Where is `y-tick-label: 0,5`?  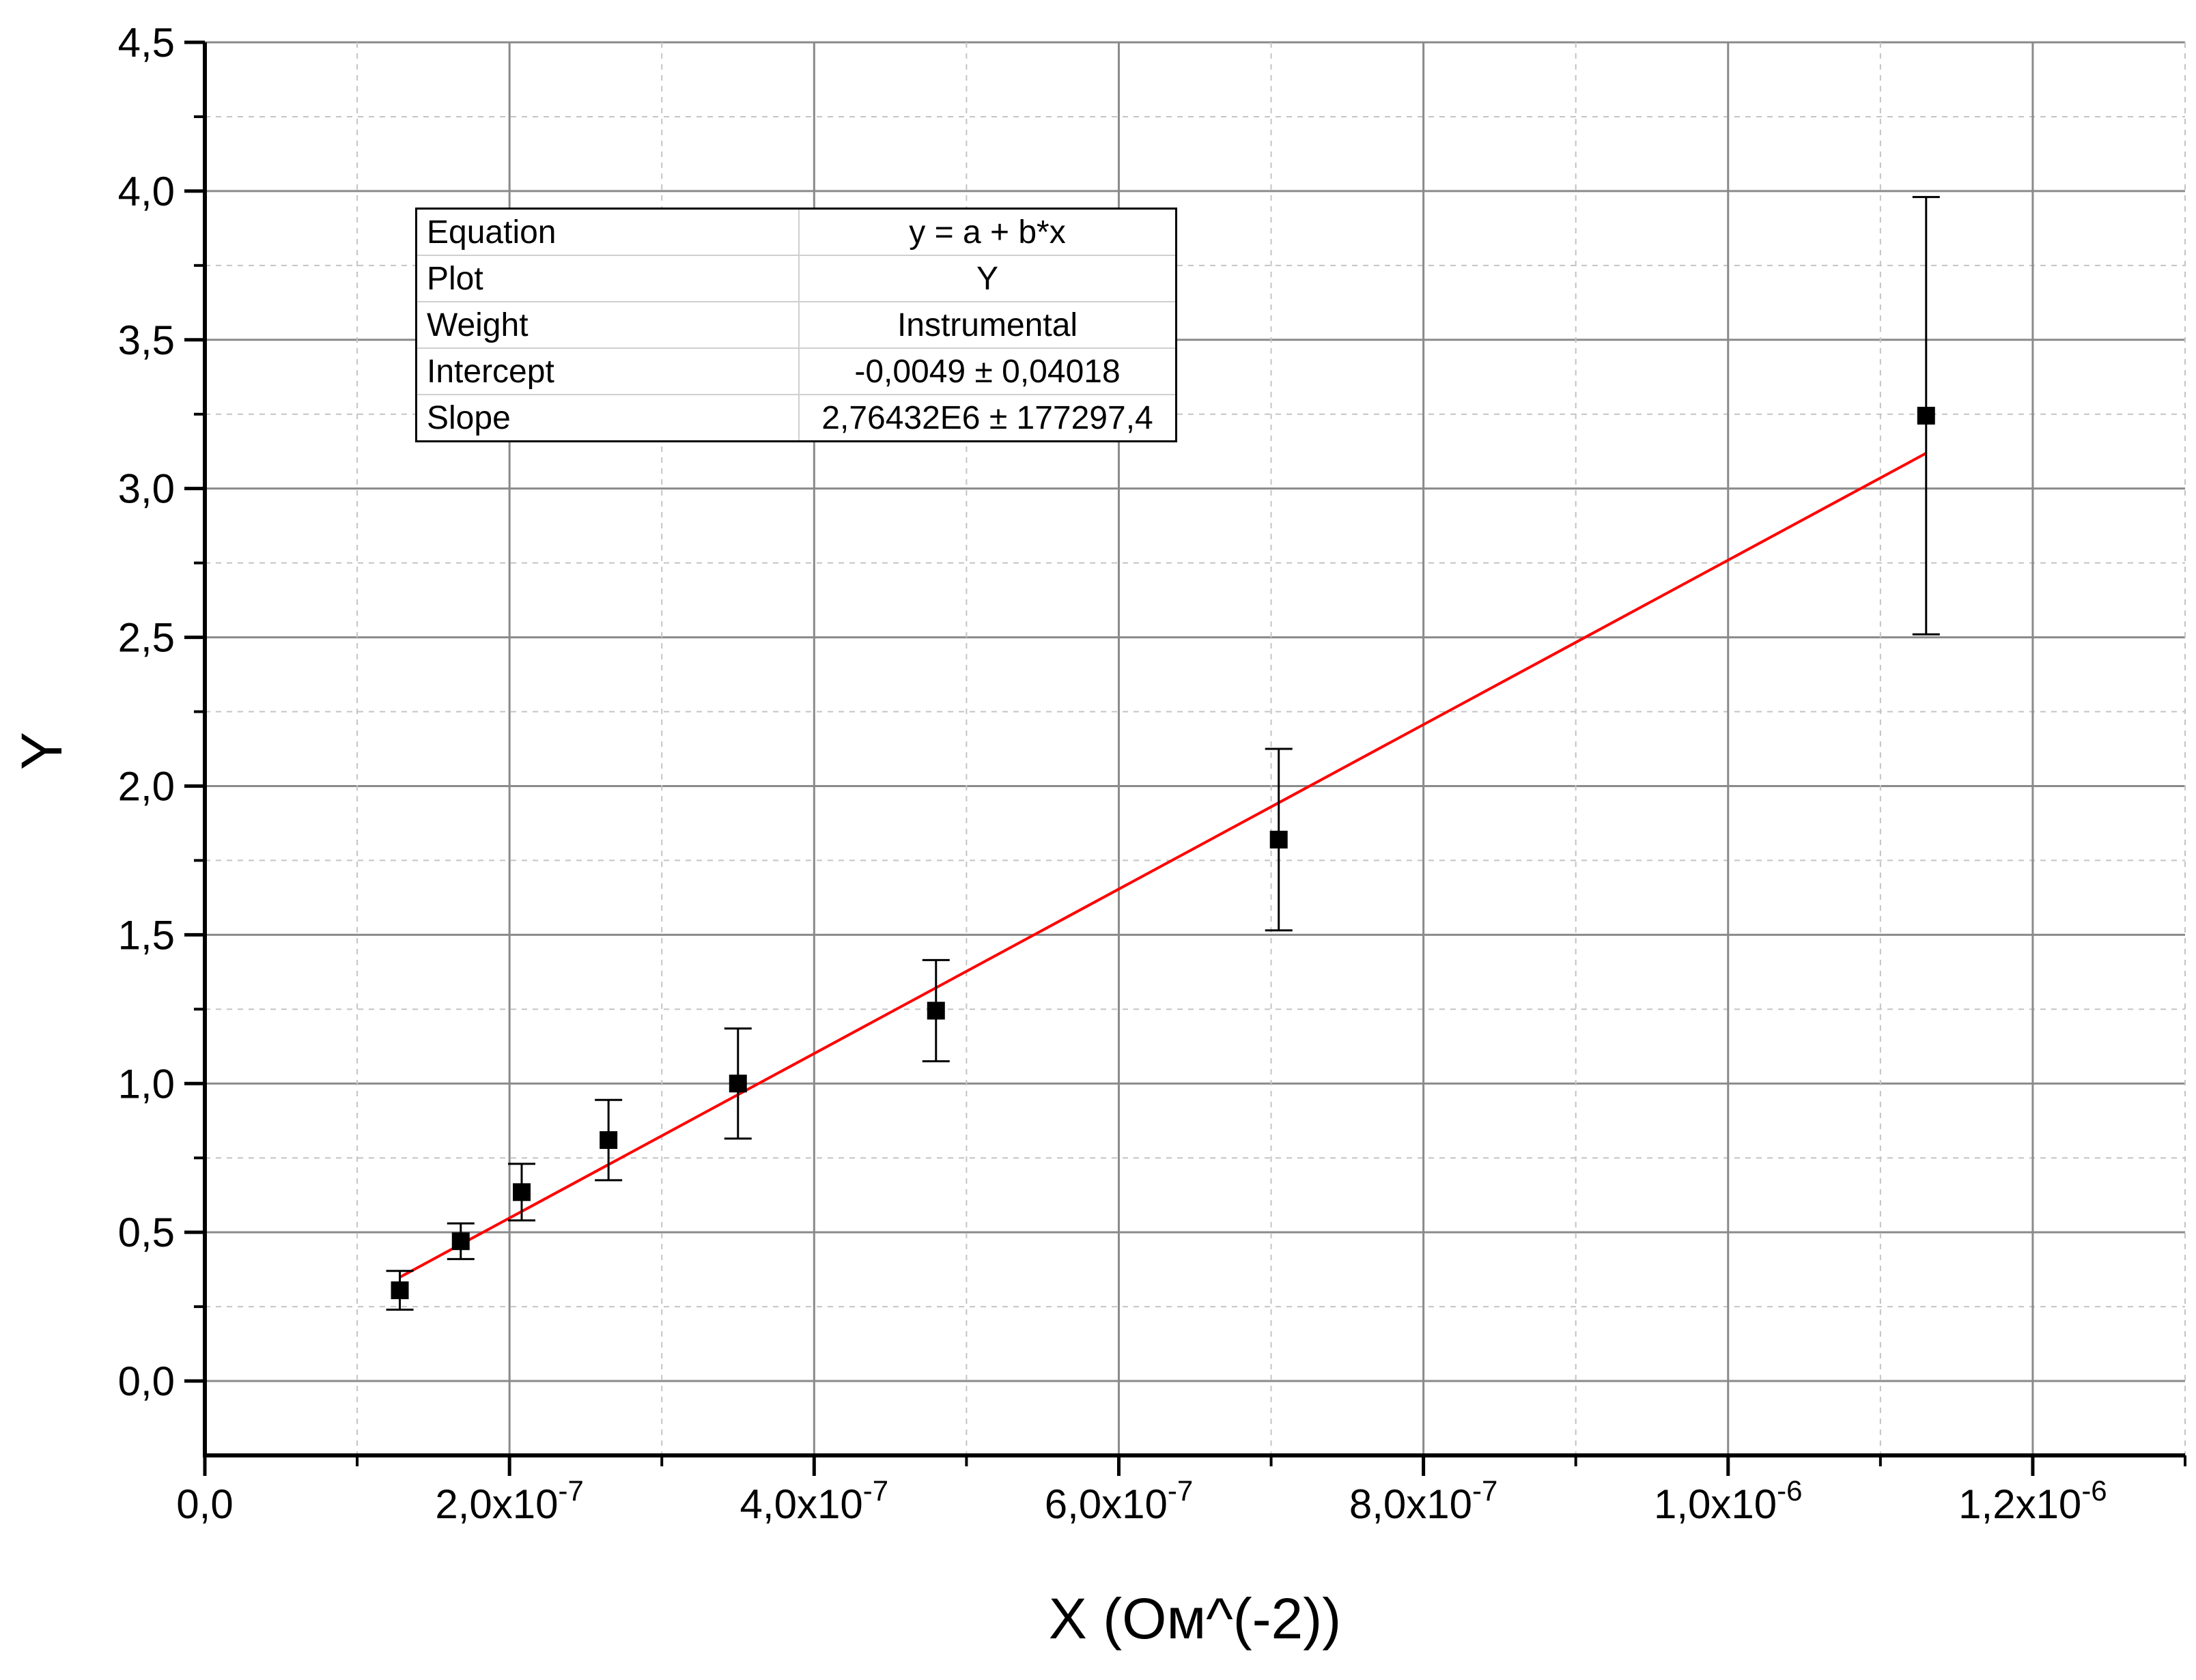
y-tick-label: 0,5 is located at coordinates (147, 1232).